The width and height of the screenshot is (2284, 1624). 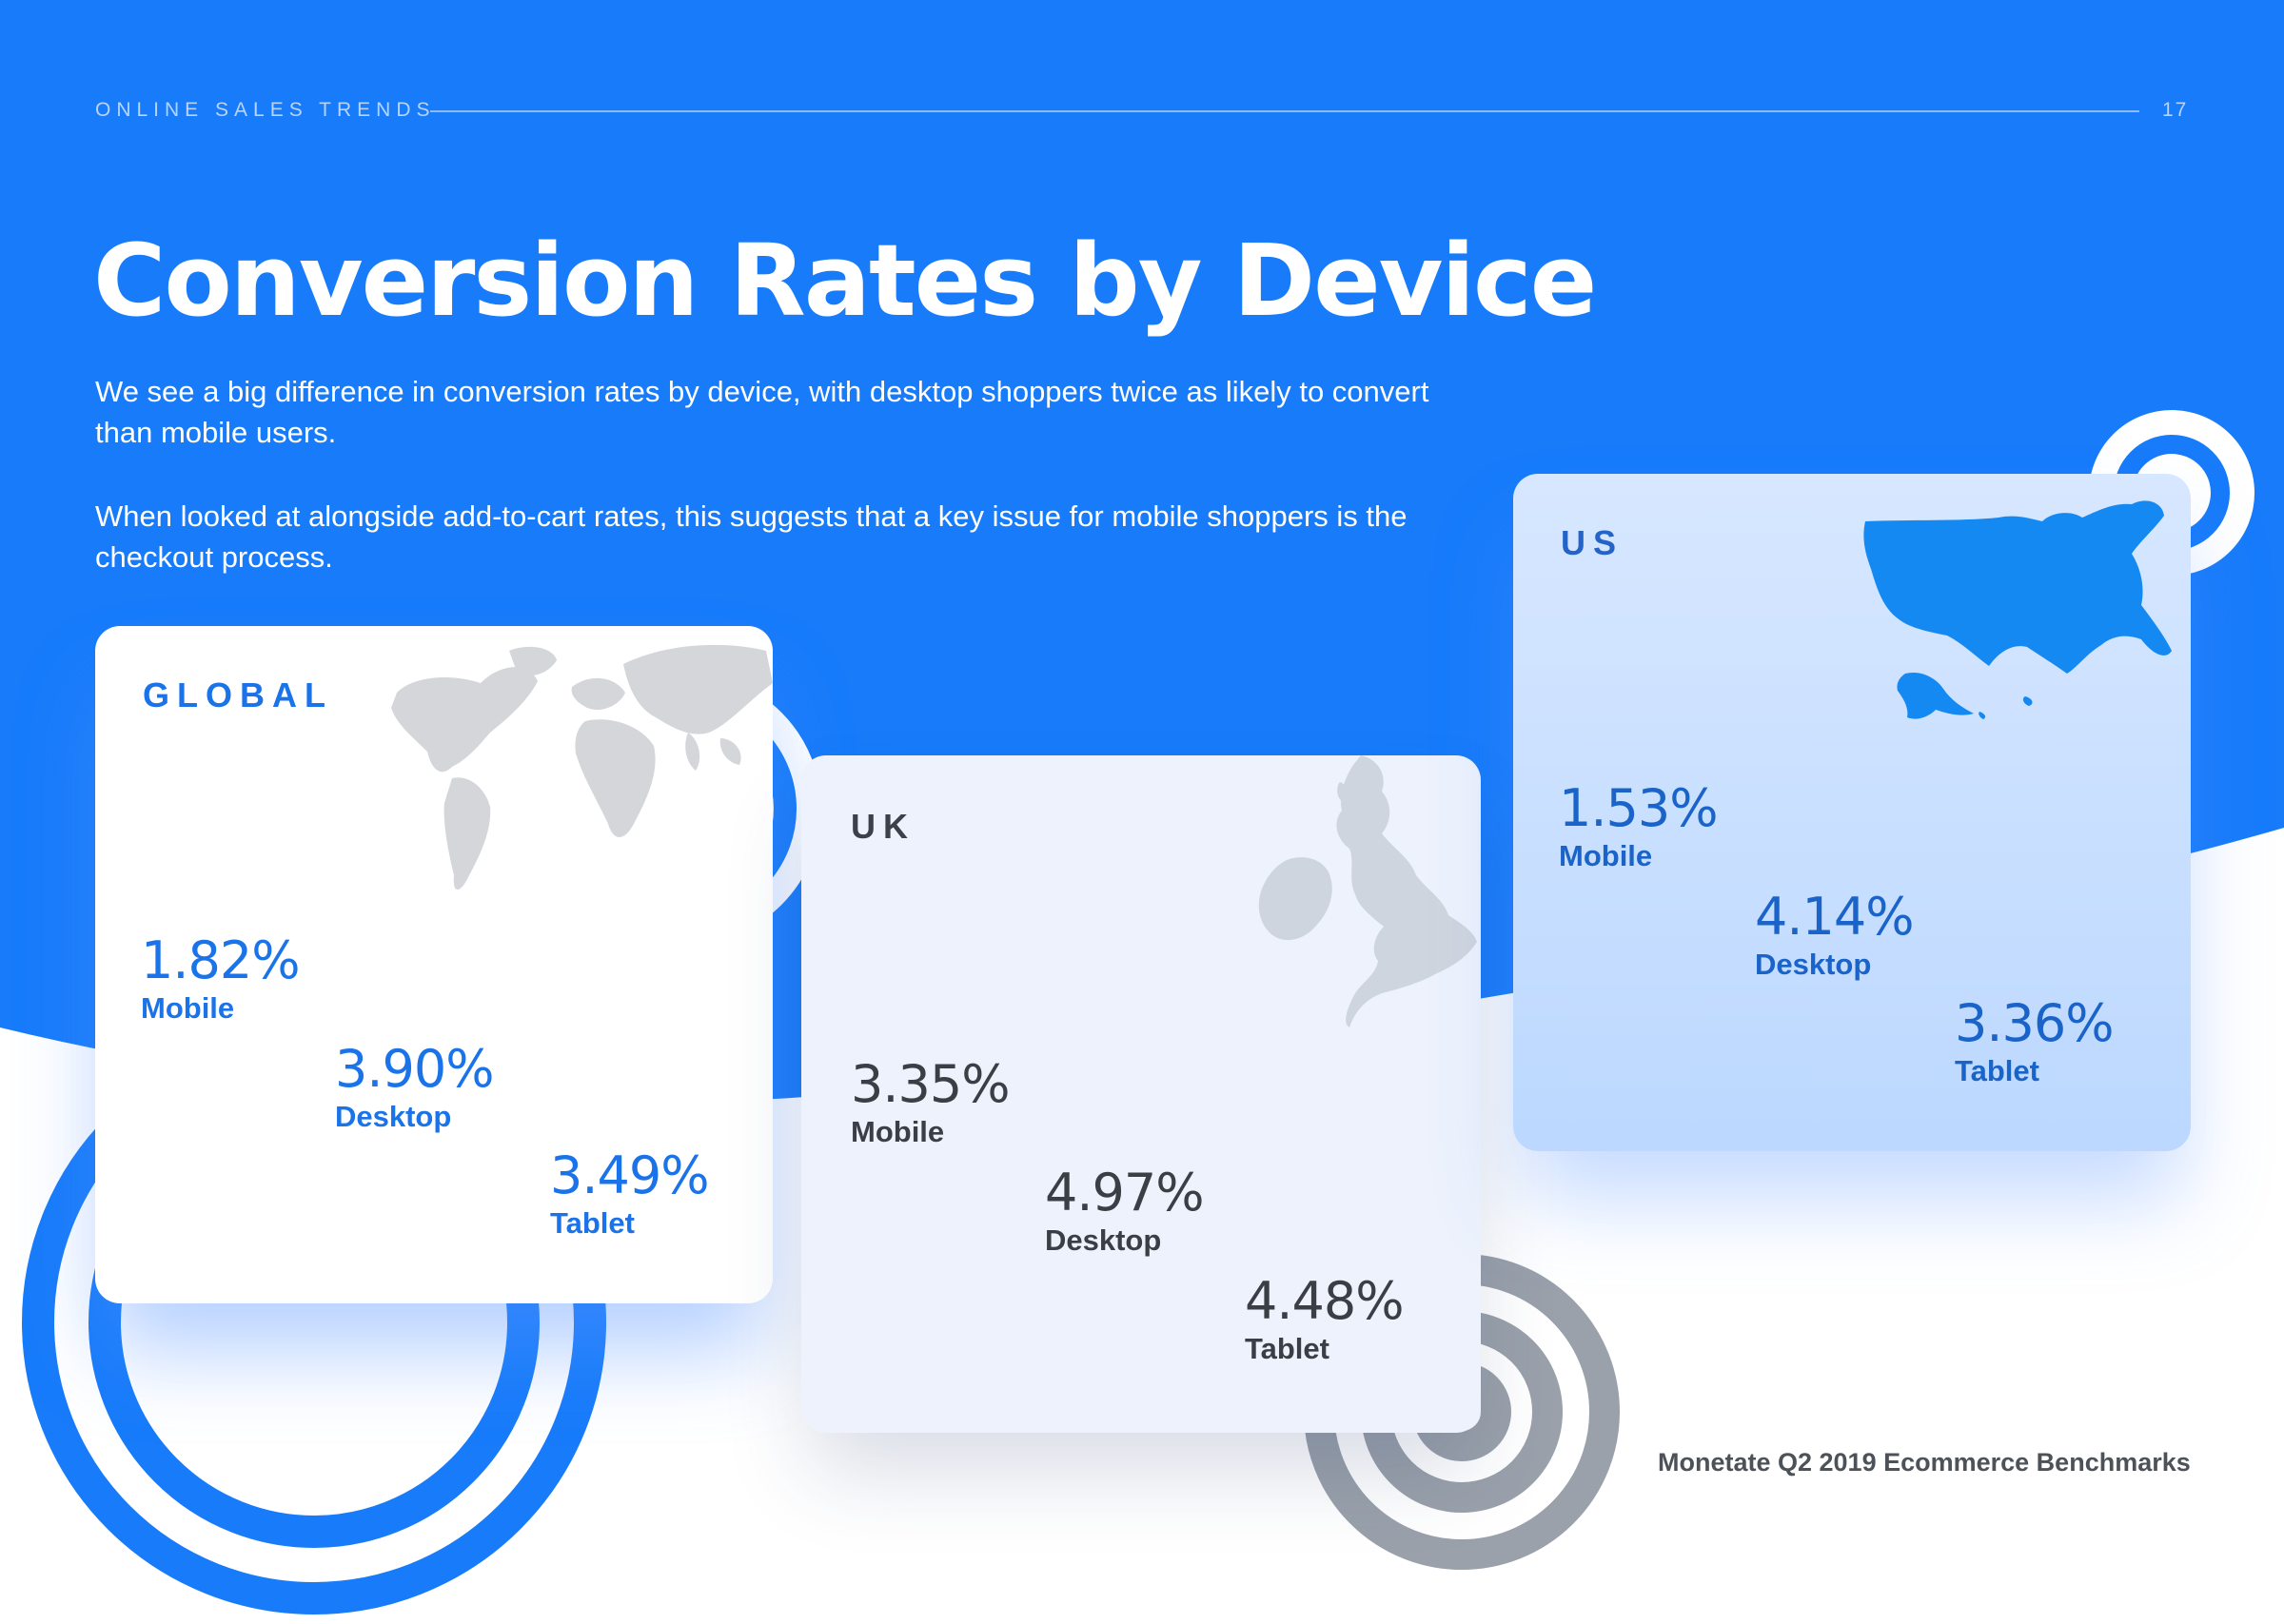 I want to click on stat-value: 3.90%, so click(x=415, y=1069).